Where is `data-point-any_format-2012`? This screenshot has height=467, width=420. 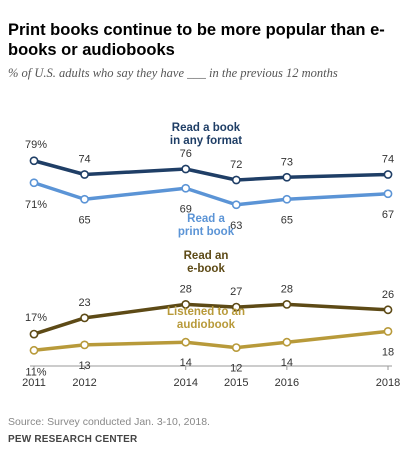 data-point-any_format-2012 is located at coordinates (84, 174).